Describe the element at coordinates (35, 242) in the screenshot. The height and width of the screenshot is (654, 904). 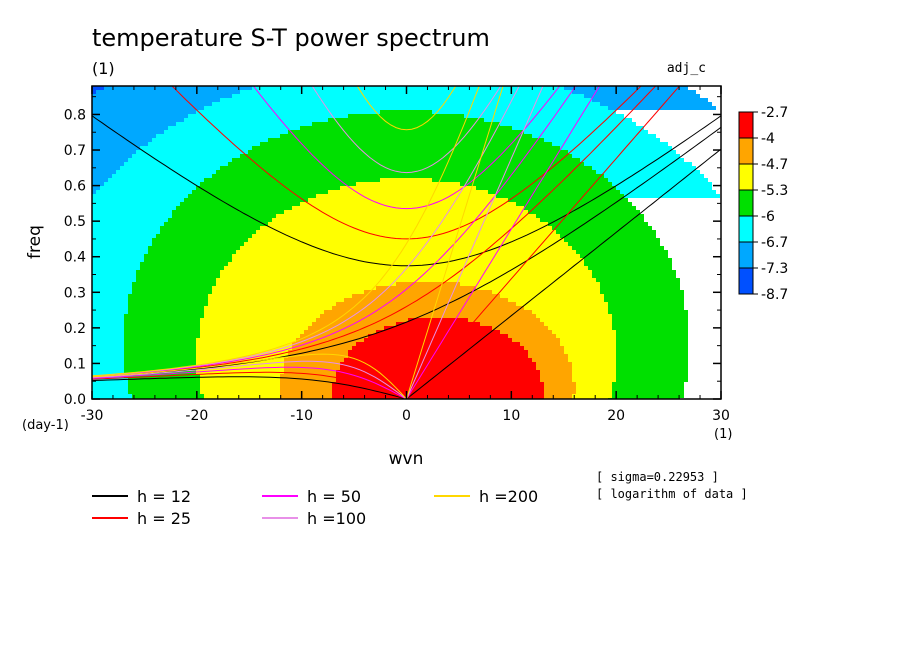
I see `y-axis-label: freq` at that location.